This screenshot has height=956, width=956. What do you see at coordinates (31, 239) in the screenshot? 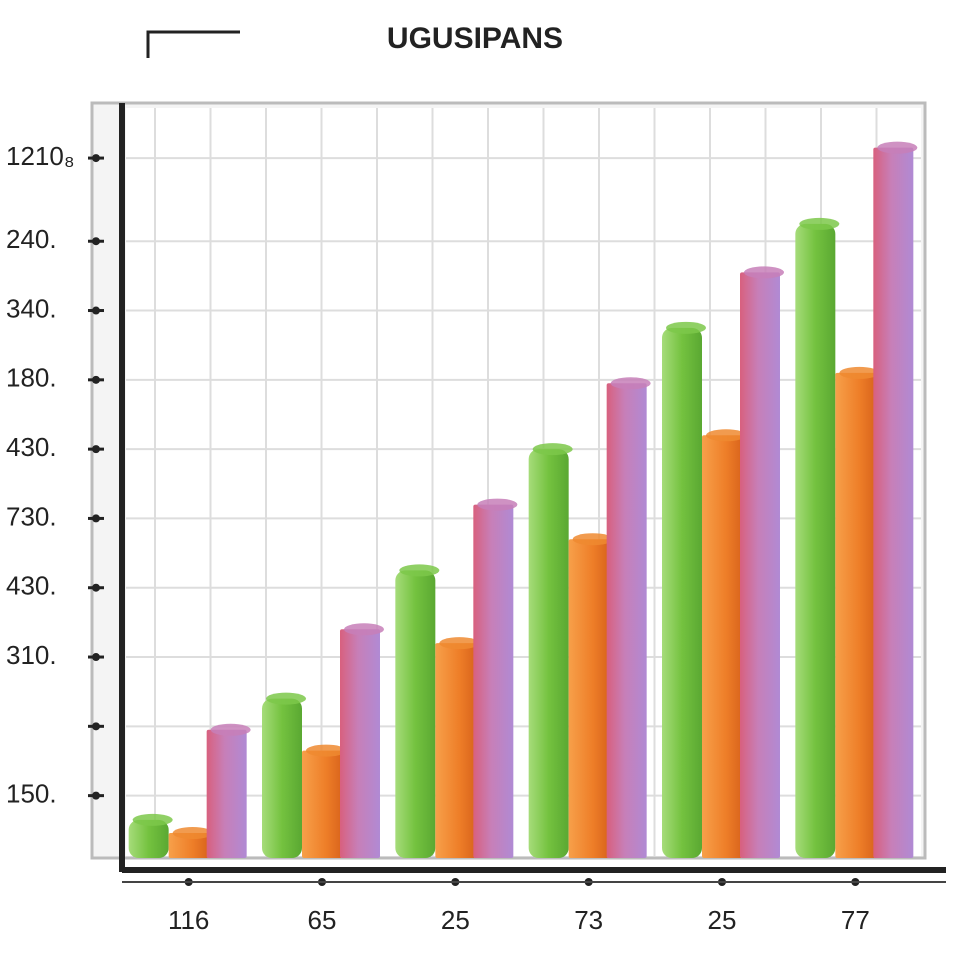
I see `y-tick-label: 240.` at bounding box center [31, 239].